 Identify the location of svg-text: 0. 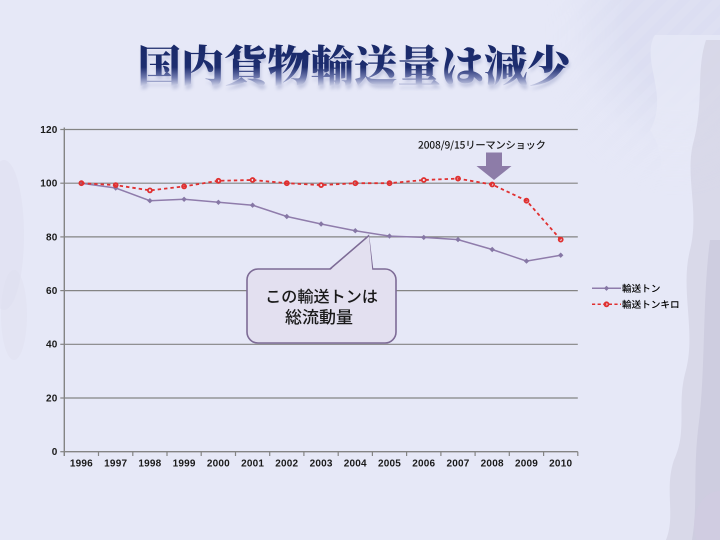
(55, 452).